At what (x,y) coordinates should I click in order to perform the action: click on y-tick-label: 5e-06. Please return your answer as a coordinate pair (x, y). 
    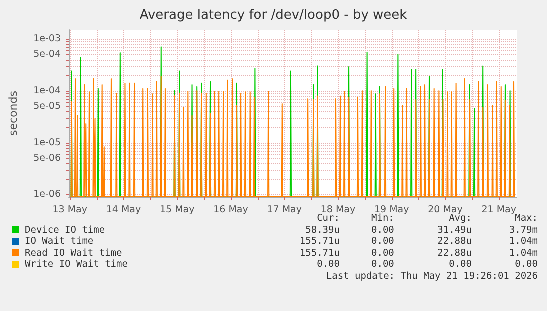
    Looking at the image, I should click on (47, 158).